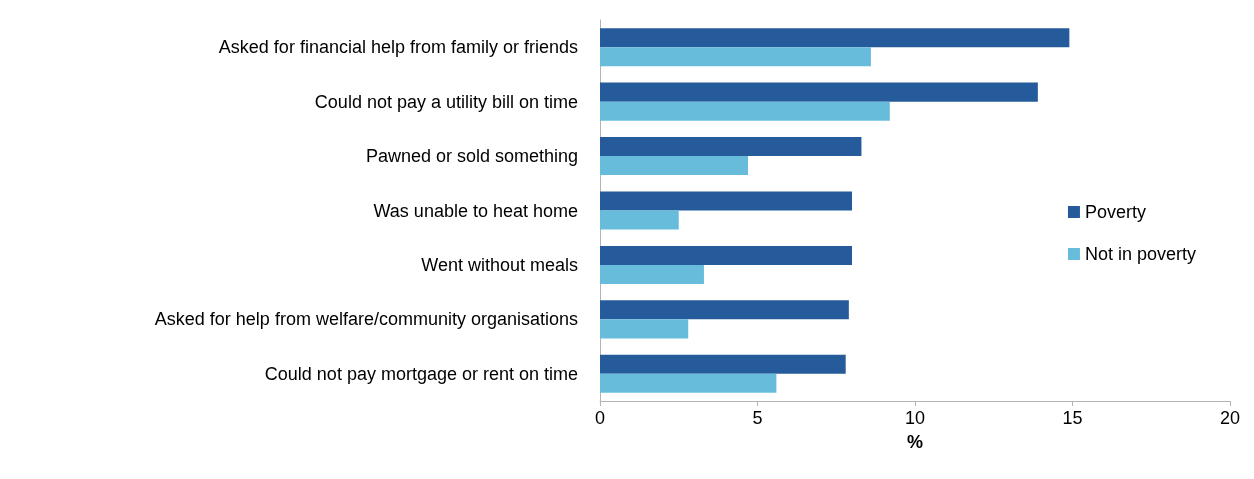 This screenshot has width=1254, height=479. Describe the element at coordinates (1115, 212) in the screenshot. I see `legend-label: Poverty` at that location.